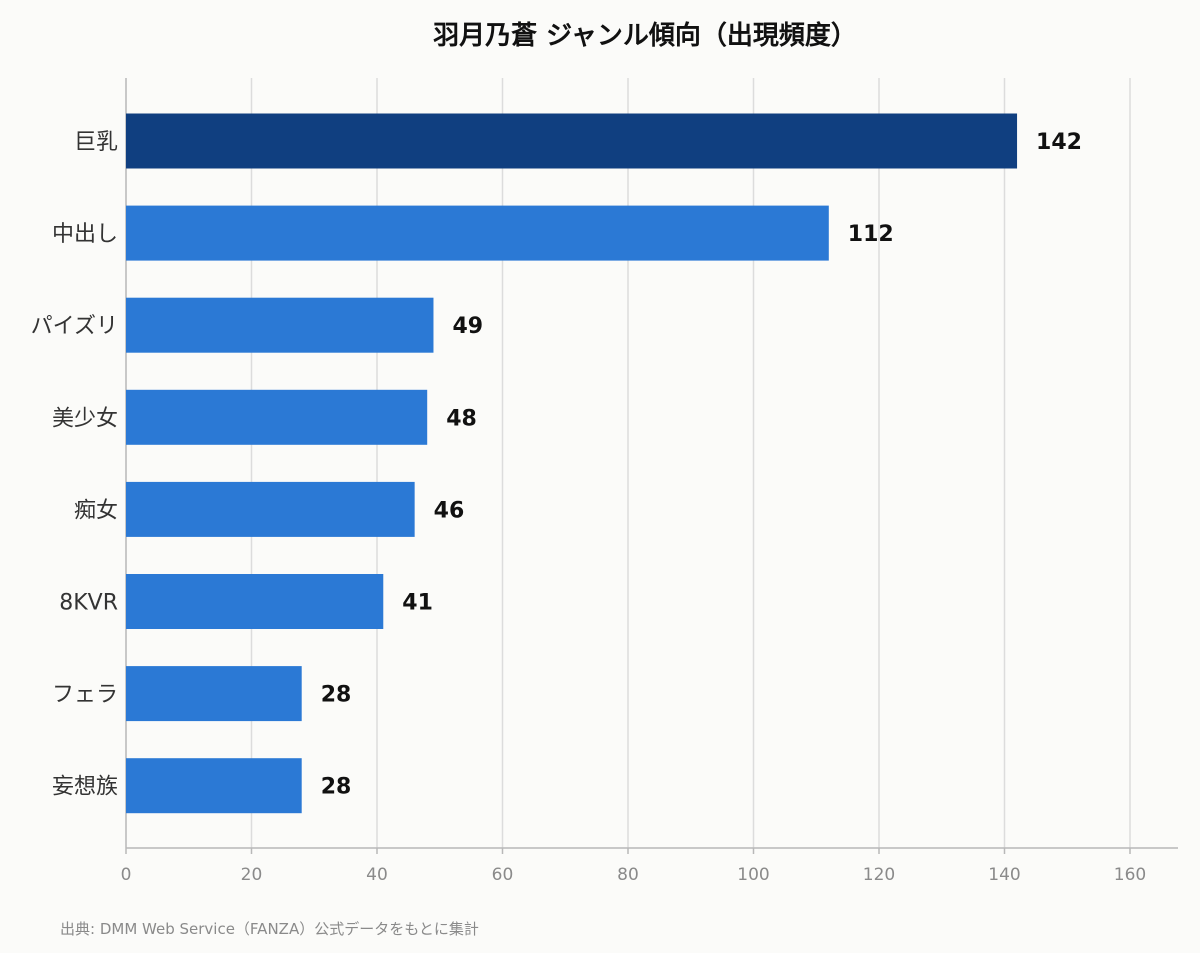  Describe the element at coordinates (74, 326) in the screenshot. I see `category-label-2: パイズリ` at that location.